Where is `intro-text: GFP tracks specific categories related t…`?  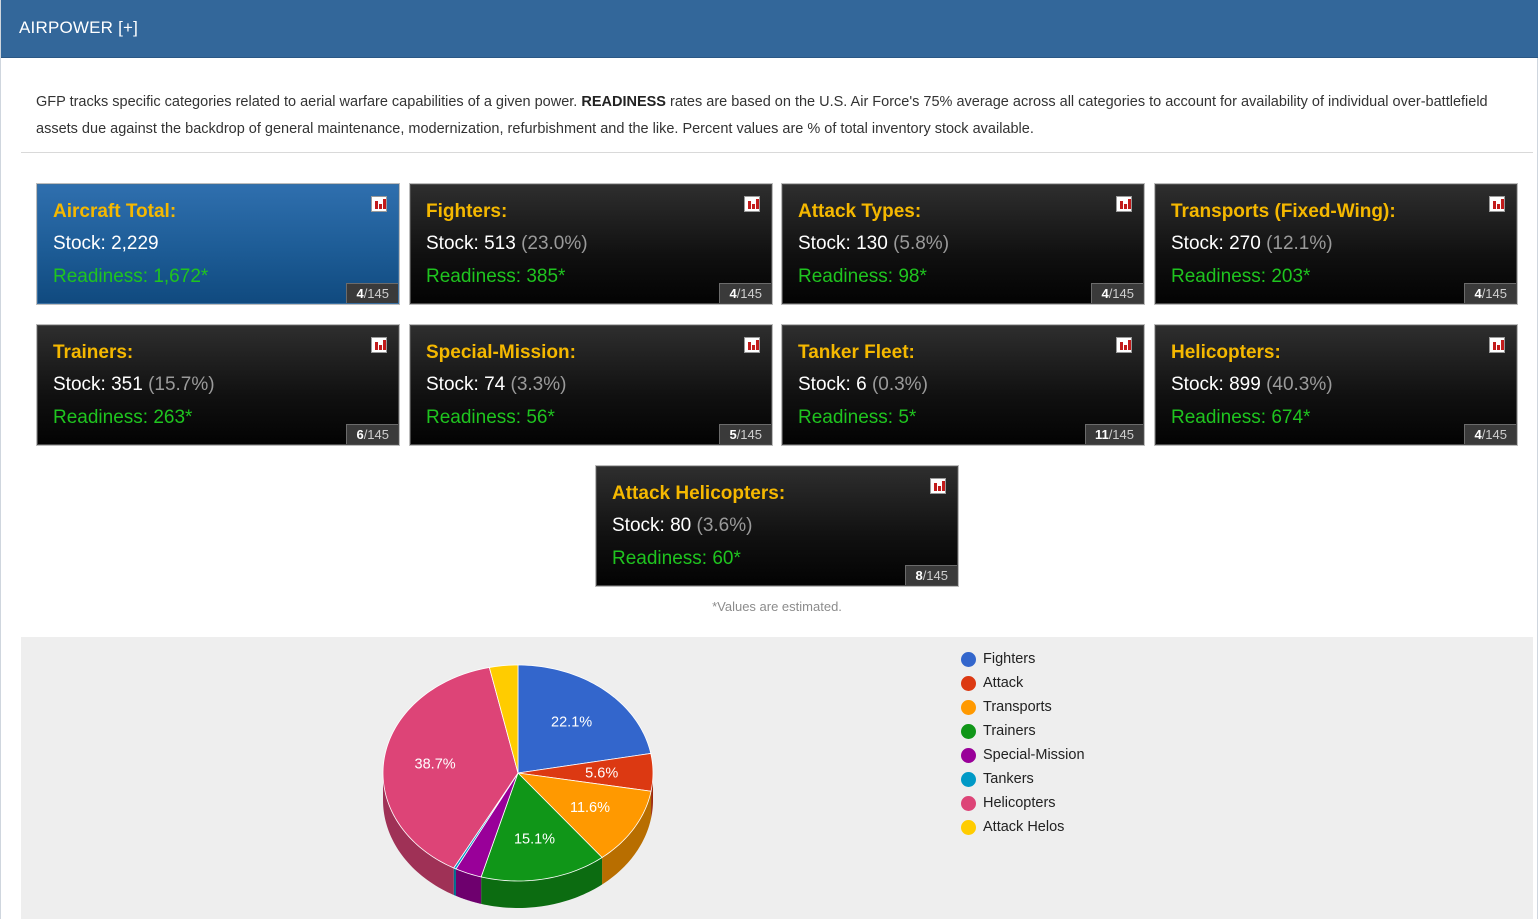
intro-text: GFP tracks specific categories related t… is located at coordinates (771, 116).